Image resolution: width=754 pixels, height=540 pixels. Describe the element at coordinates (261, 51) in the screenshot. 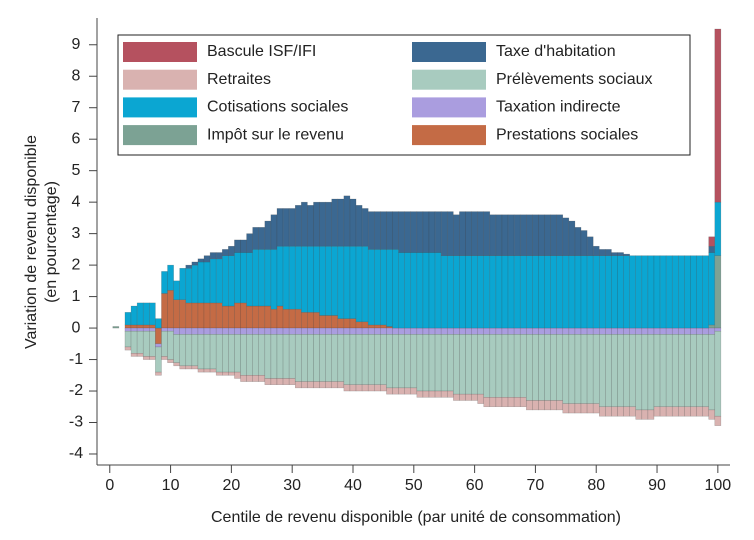

I see `legend-label: Bascule ISF/IFI` at that location.